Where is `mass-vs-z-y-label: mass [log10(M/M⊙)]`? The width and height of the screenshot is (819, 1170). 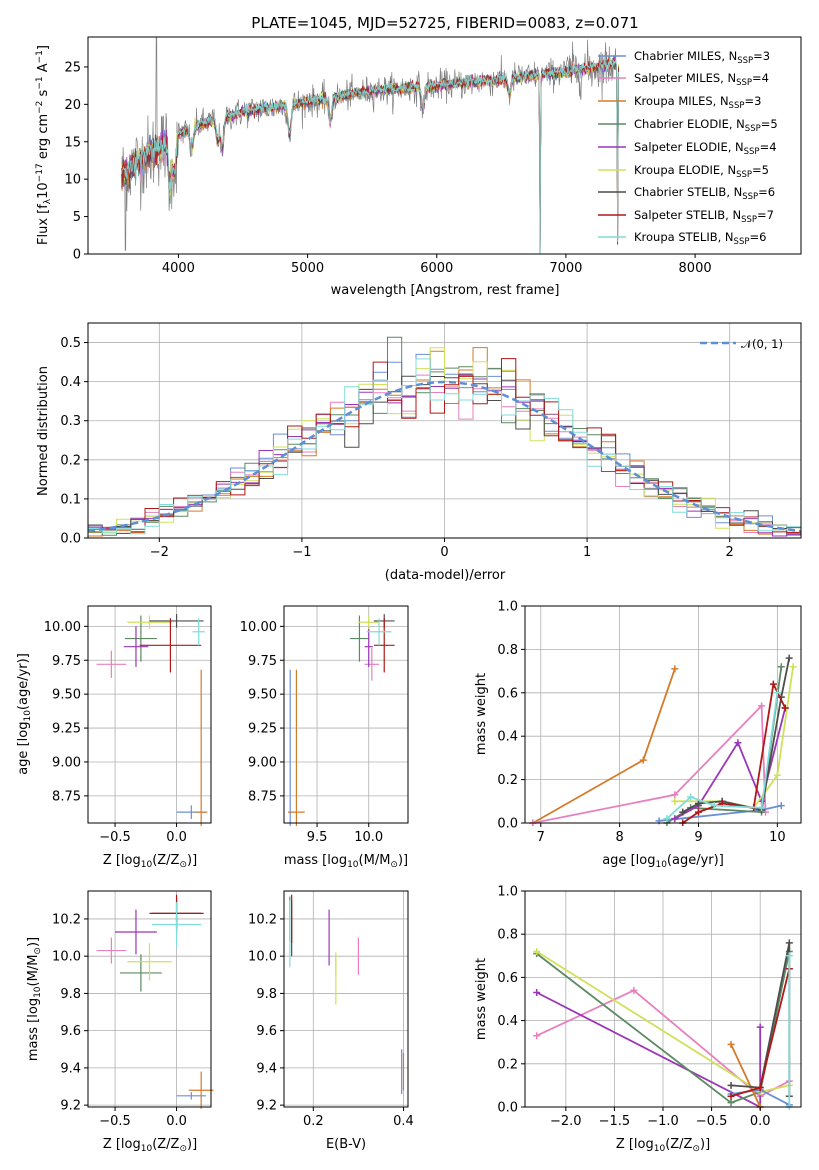
mass-vs-z-y-label: mass [log10(M/M⊙)] is located at coordinates (34, 999).